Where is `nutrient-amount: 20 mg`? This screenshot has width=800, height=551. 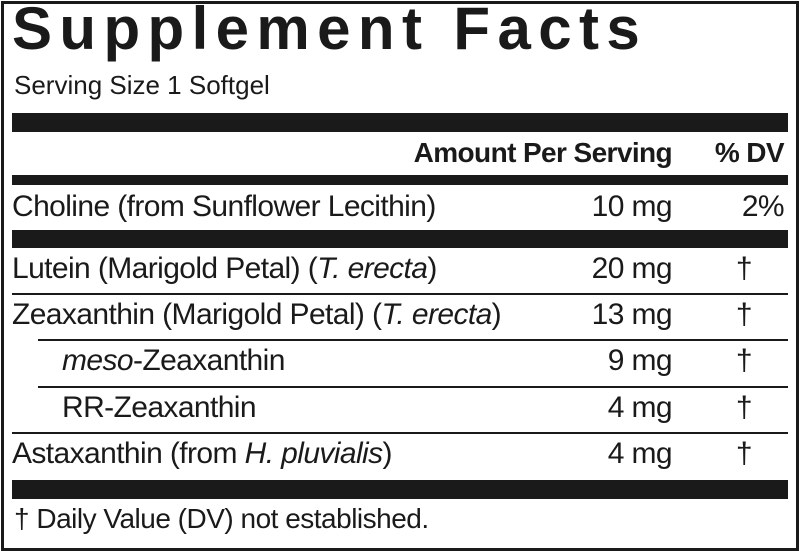
nutrient-amount: 20 mg is located at coordinates (632, 268).